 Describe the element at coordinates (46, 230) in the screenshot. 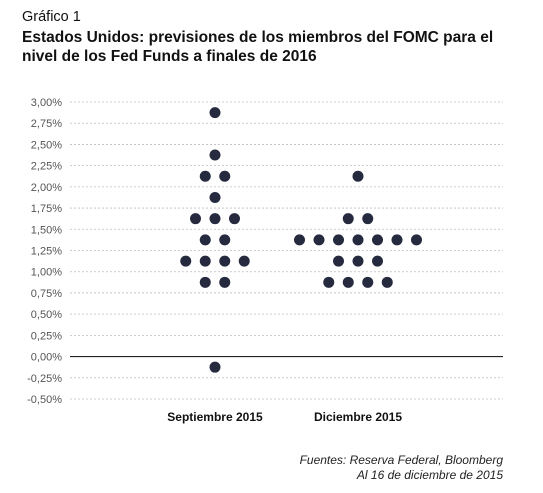

I see `y-tick-label: 1,50%` at that location.